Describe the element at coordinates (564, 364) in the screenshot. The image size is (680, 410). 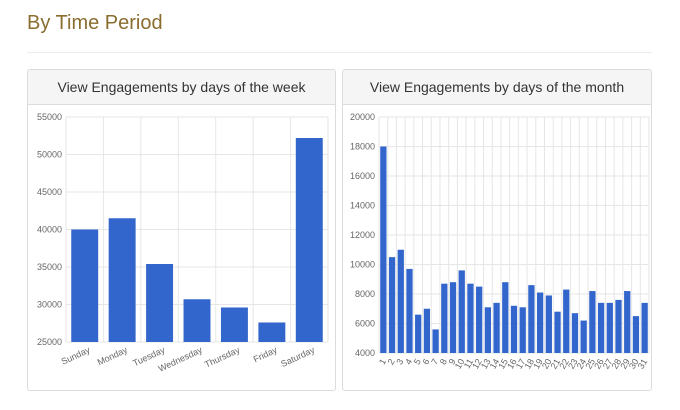
I see `monthday-x-tick-label: 22` at that location.